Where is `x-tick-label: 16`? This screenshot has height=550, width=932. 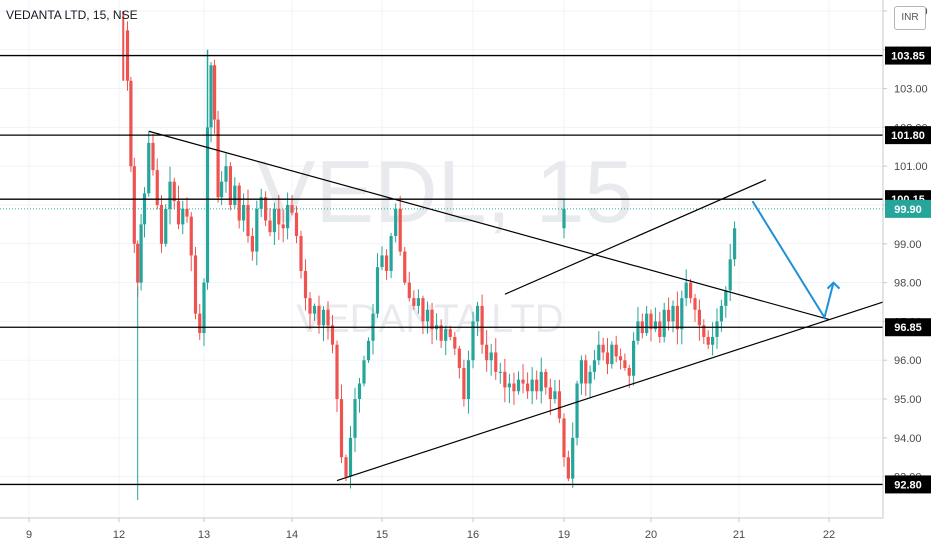 x-tick-label: 16 is located at coordinates (473, 535).